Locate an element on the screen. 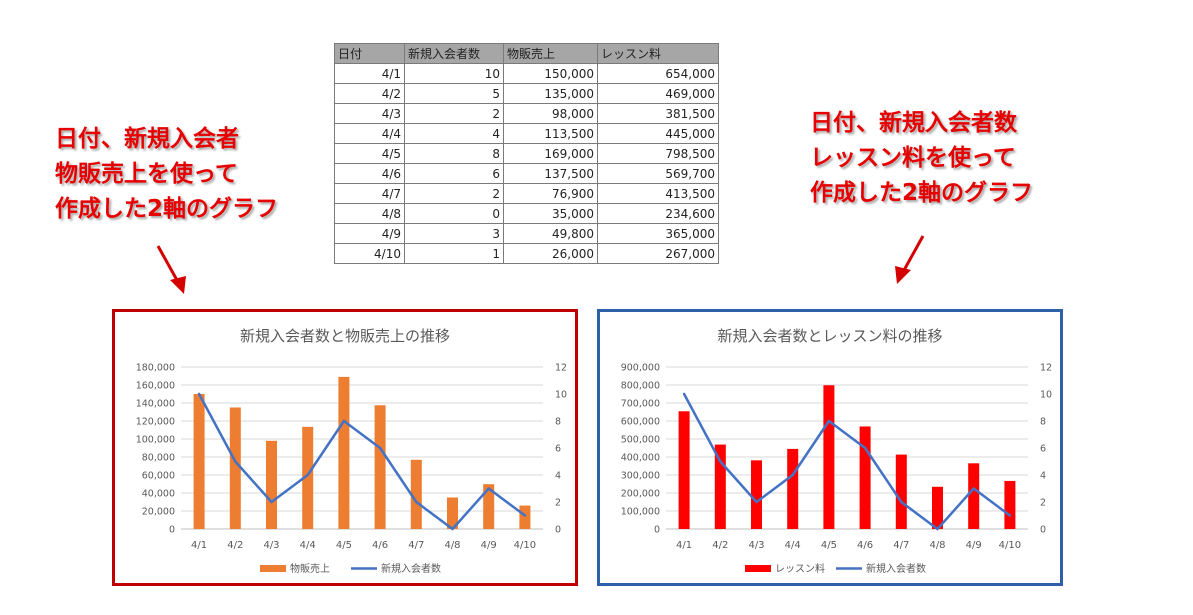  annotation-left-line: 日付、新規入会者 is located at coordinates (147, 139).